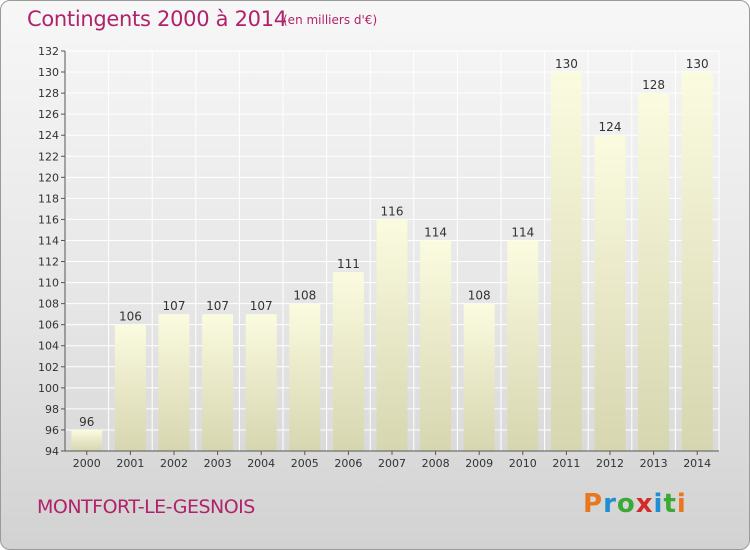 The width and height of the screenshot is (750, 550). I want to click on bar-2001, so click(130, 387).